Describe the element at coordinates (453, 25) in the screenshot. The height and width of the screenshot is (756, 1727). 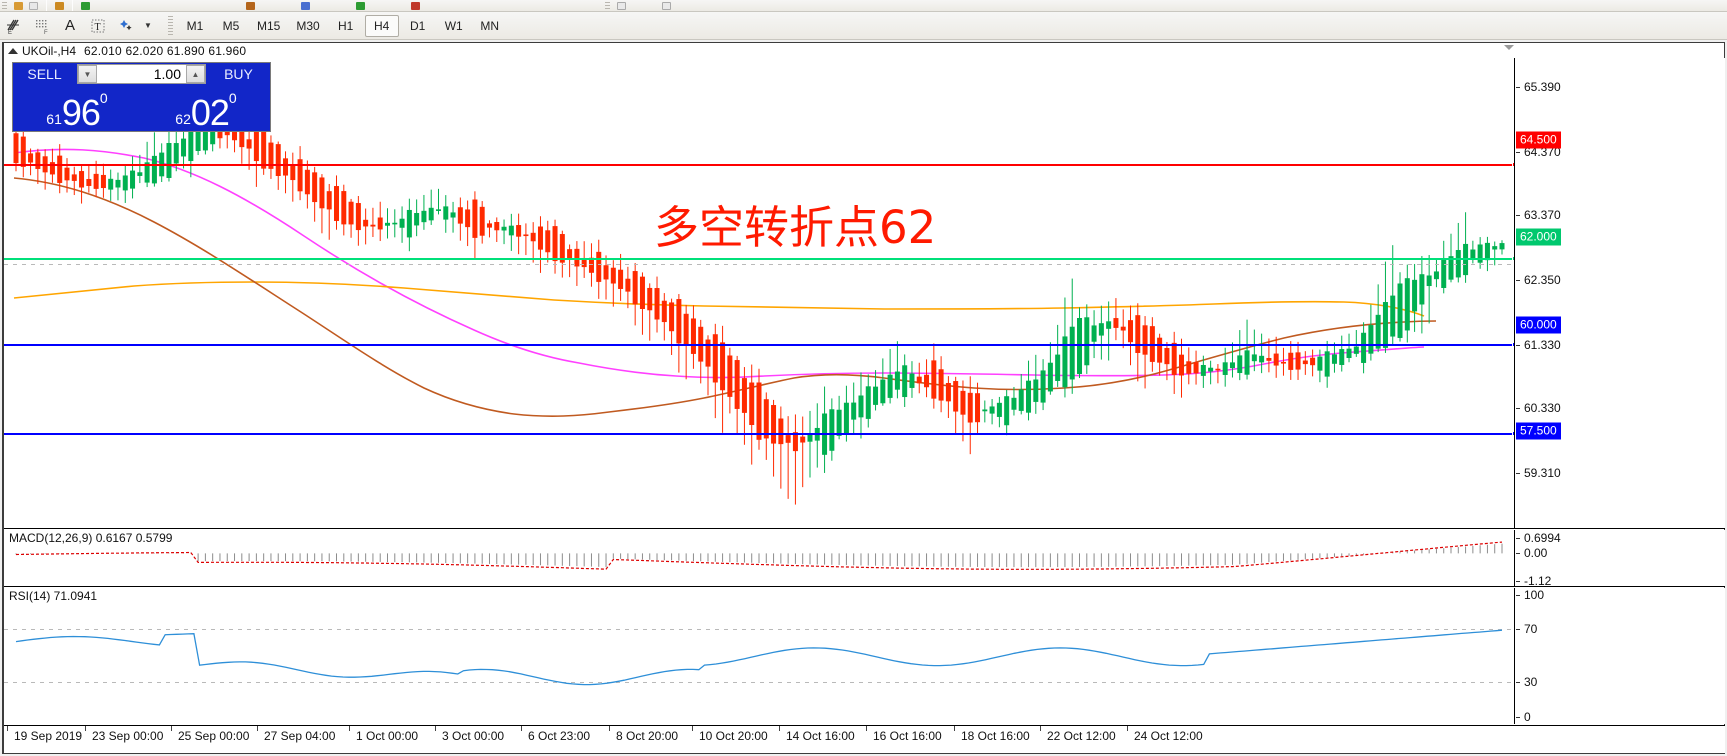
I see `timeframe-button-w1: W1` at that location.